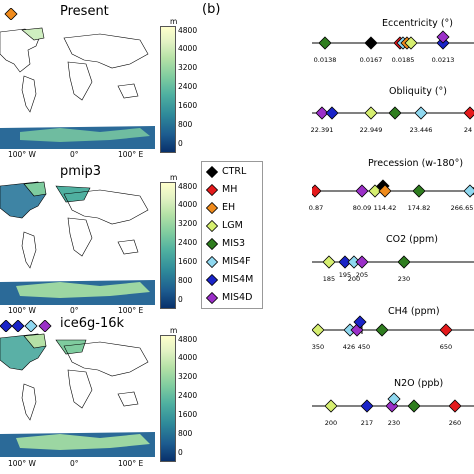 Image resolution: width=474 pixels, height=474 pixels. I want to click on topography-map-pmip3, so click(77, 242).